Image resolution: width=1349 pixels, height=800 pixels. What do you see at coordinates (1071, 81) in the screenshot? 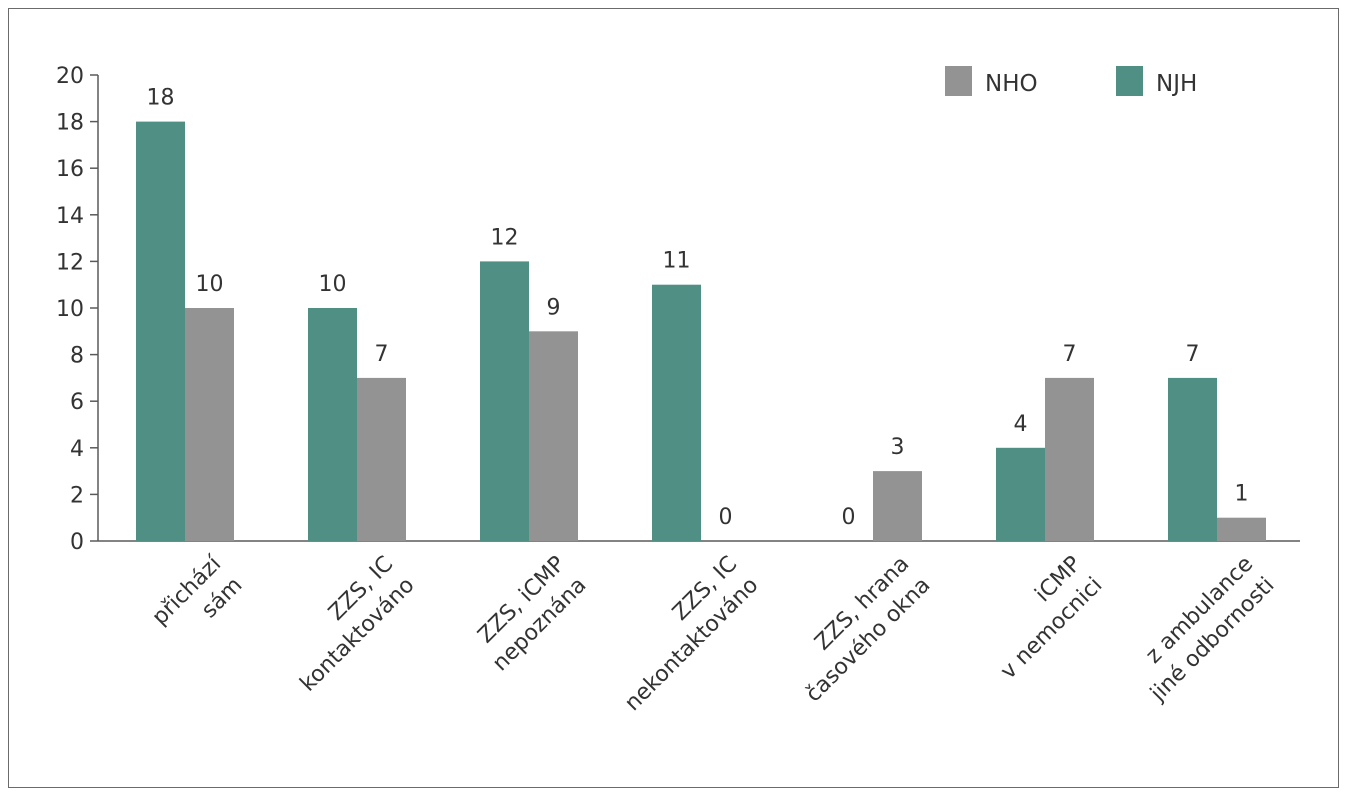
I see `legend: NHO NJH` at bounding box center [1071, 81].